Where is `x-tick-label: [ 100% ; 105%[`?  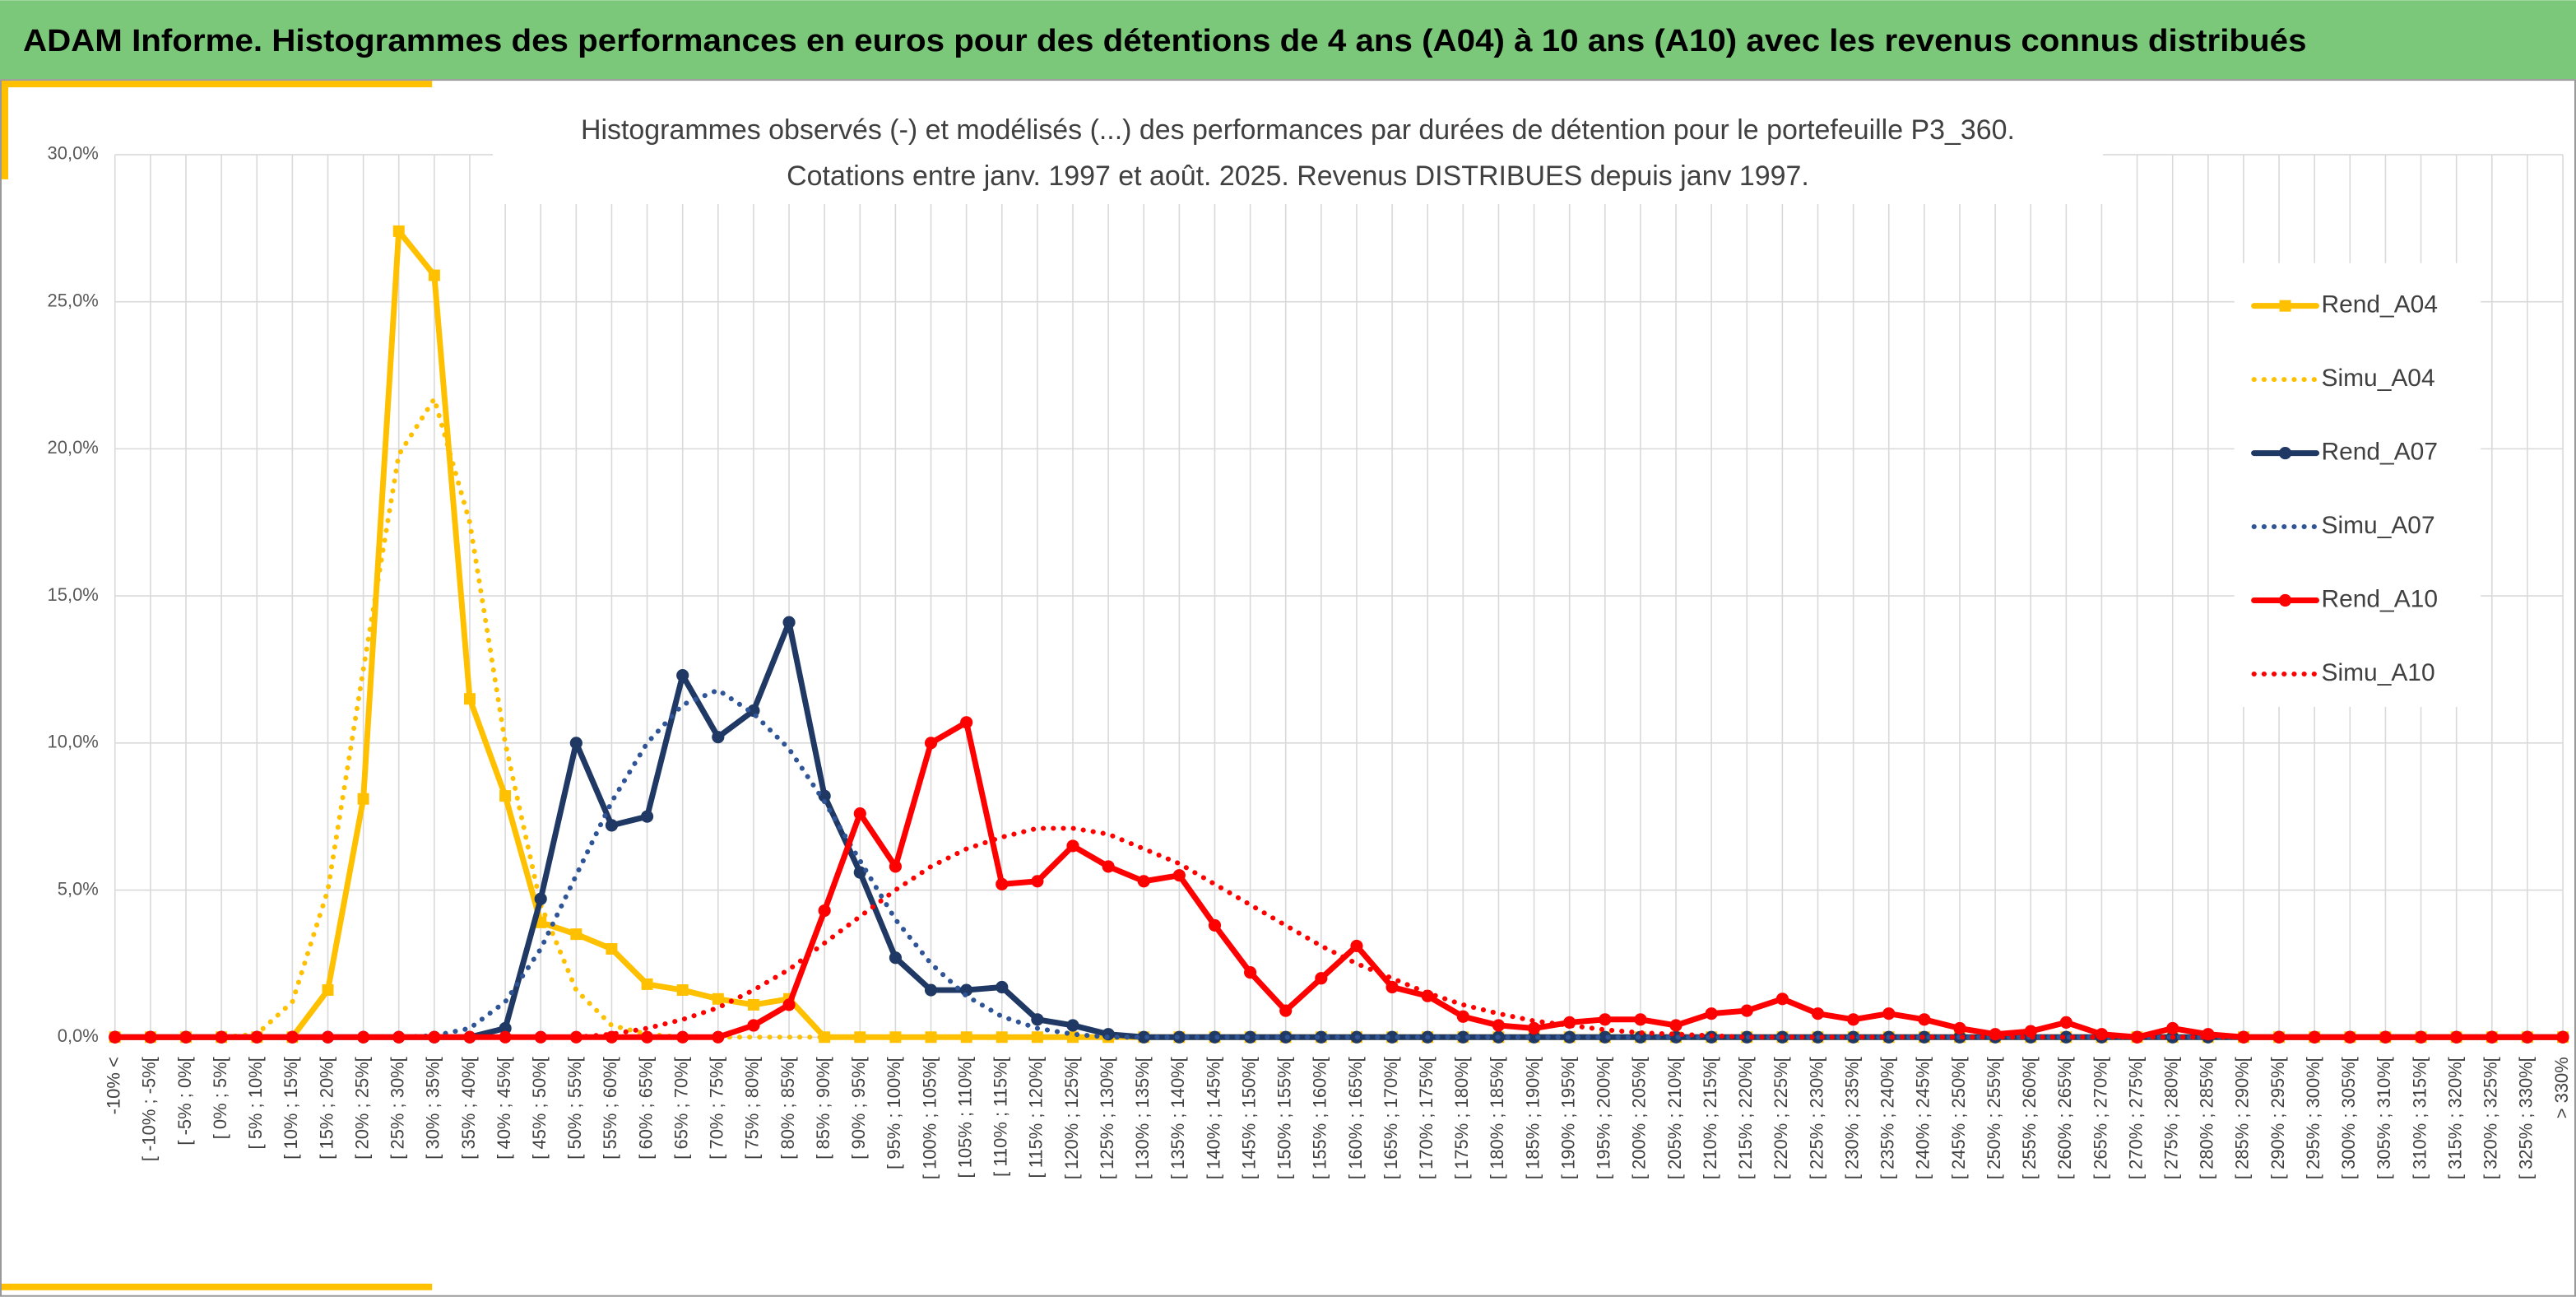 x-tick-label: [ 100% ; 105%[ is located at coordinates (930, 1118).